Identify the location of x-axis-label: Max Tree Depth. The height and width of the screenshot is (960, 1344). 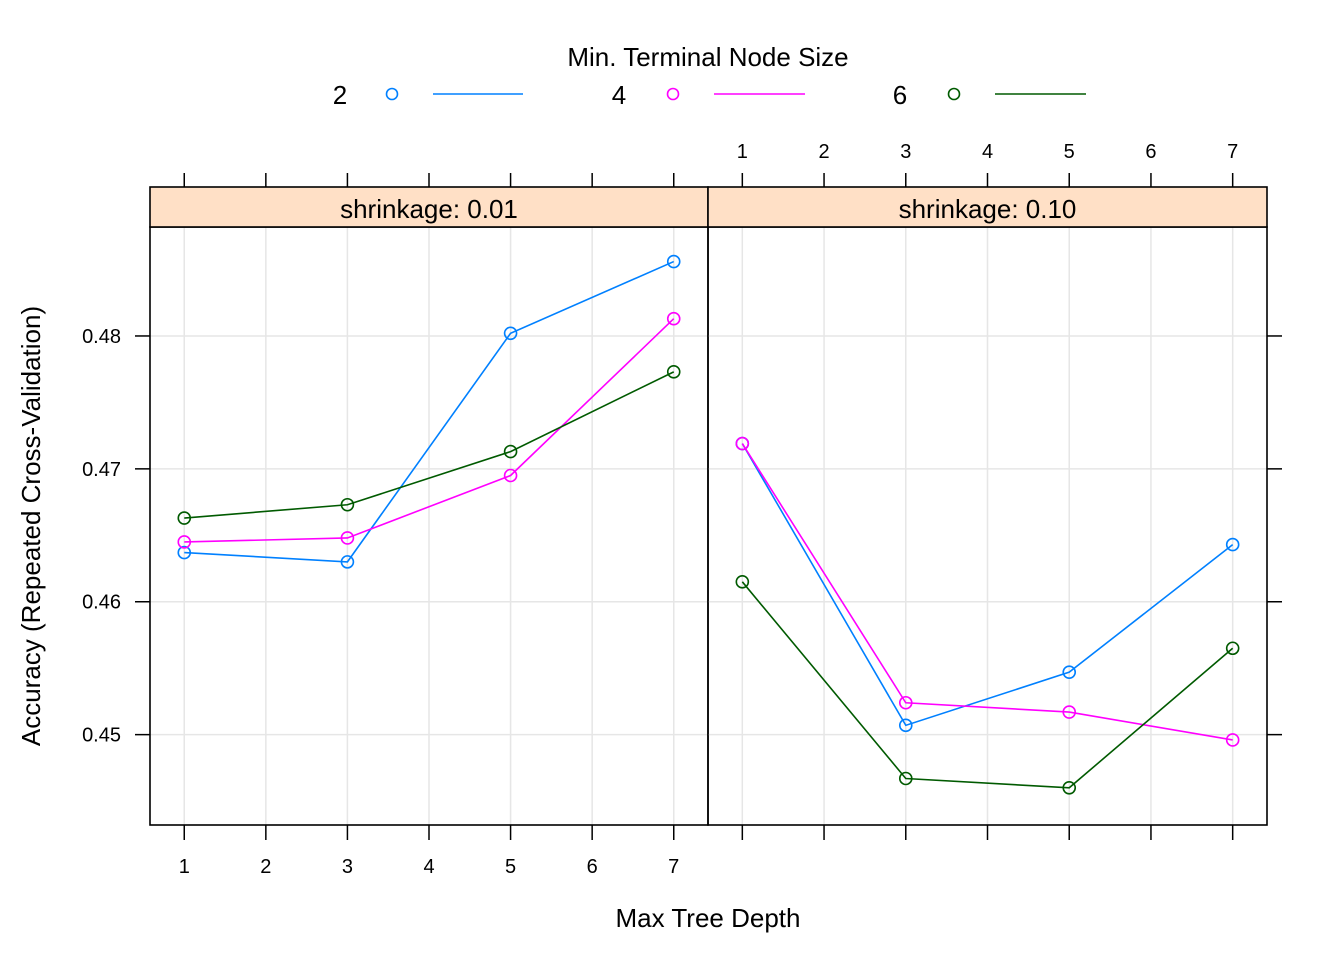
(708, 918).